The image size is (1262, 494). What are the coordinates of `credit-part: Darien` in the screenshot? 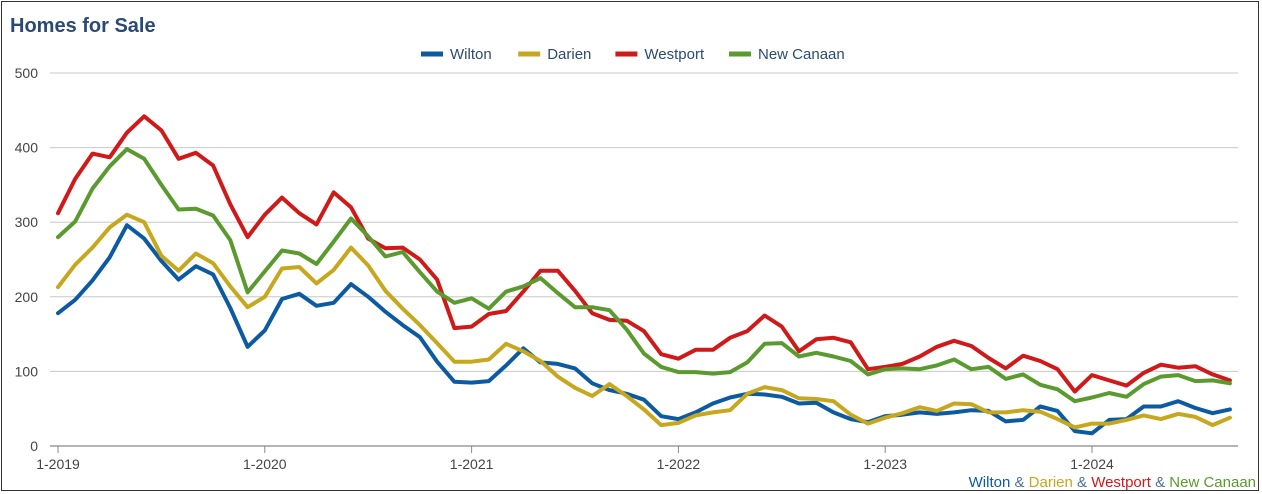 It's located at (1050, 482).